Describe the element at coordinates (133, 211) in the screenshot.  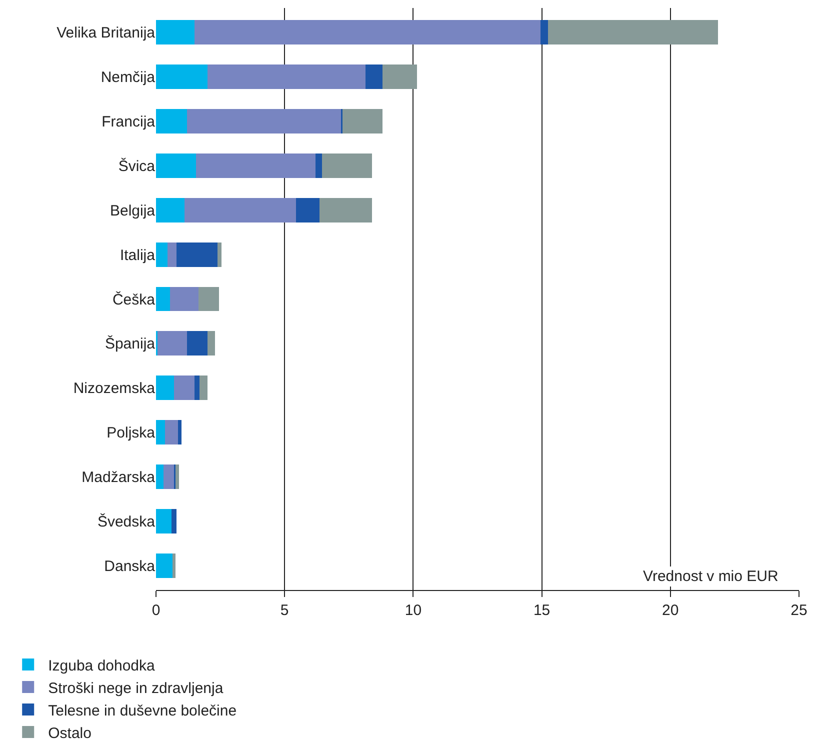
I see `y-tick-label: Belgija` at that location.